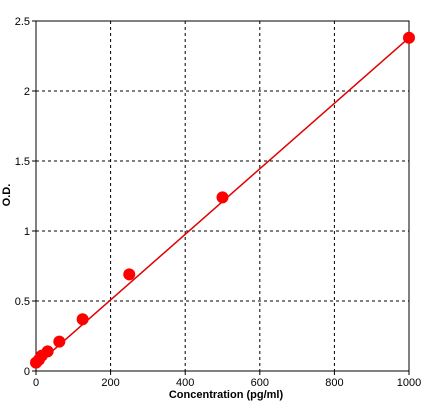 The image size is (429, 405). Describe the element at coordinates (27, 372) in the screenshot. I see `y-tick-label: 0` at that location.